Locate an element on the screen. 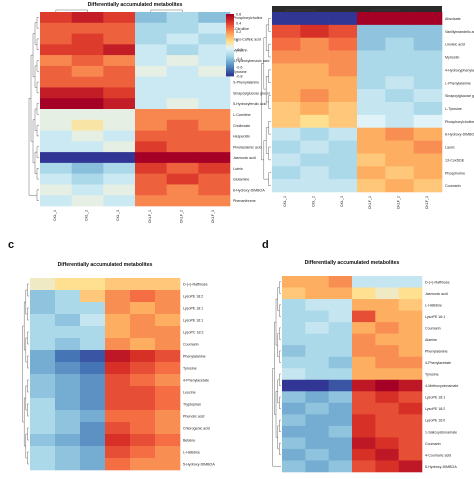 This screenshot has width=474, height=479. row-label: 6-Hydroxy-DIMBOA is located at coordinates (459, 135).